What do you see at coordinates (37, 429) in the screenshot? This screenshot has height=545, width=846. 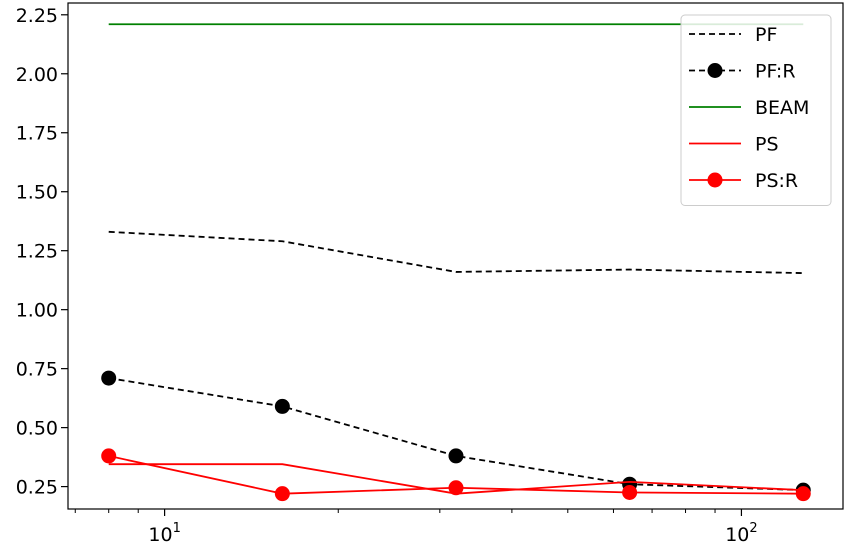 I see `y-tick-label: 0.50` at bounding box center [37, 429].